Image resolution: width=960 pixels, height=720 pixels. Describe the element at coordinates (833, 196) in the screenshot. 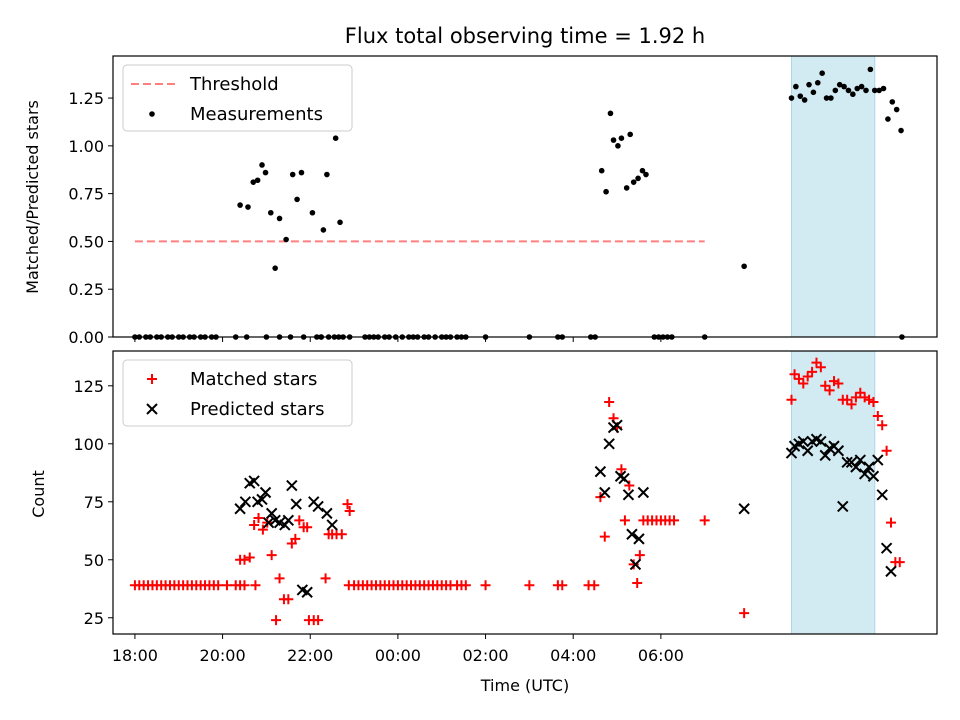

I see `top-shaded-span` at that location.